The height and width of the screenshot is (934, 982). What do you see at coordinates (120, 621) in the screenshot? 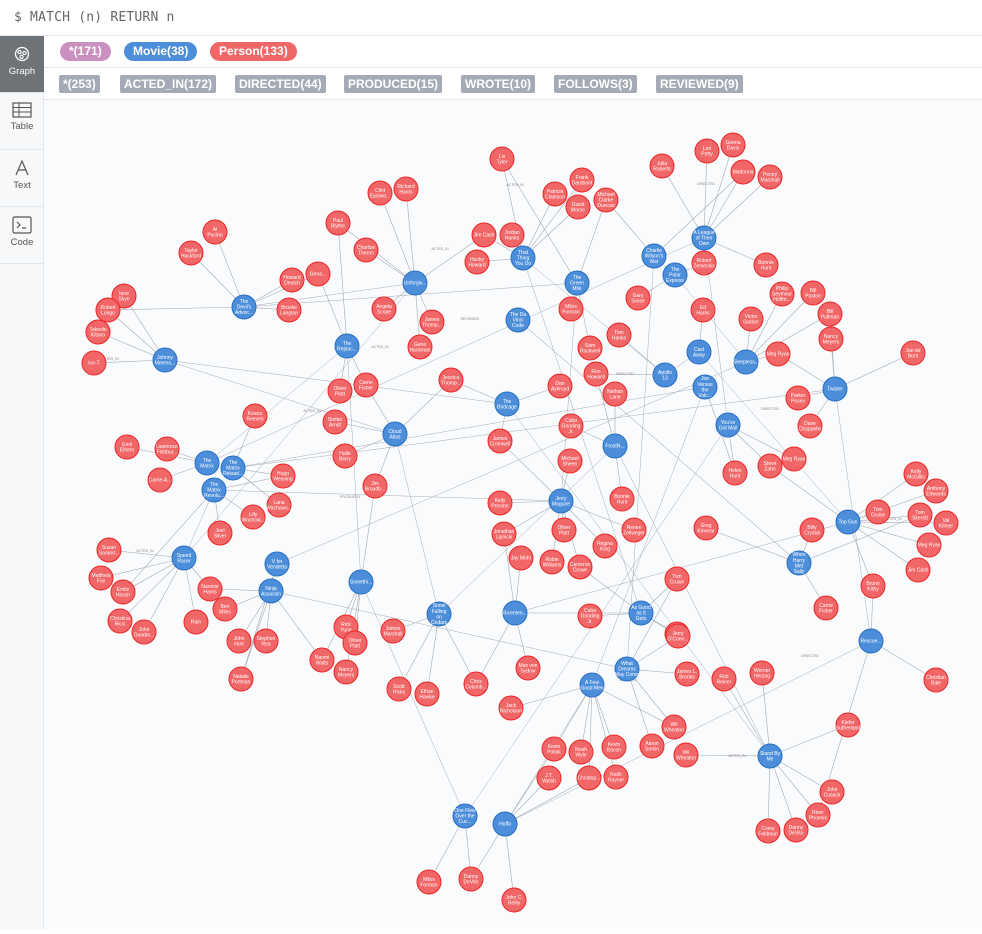
I see `person-node: Christina Ricci` at bounding box center [120, 621].